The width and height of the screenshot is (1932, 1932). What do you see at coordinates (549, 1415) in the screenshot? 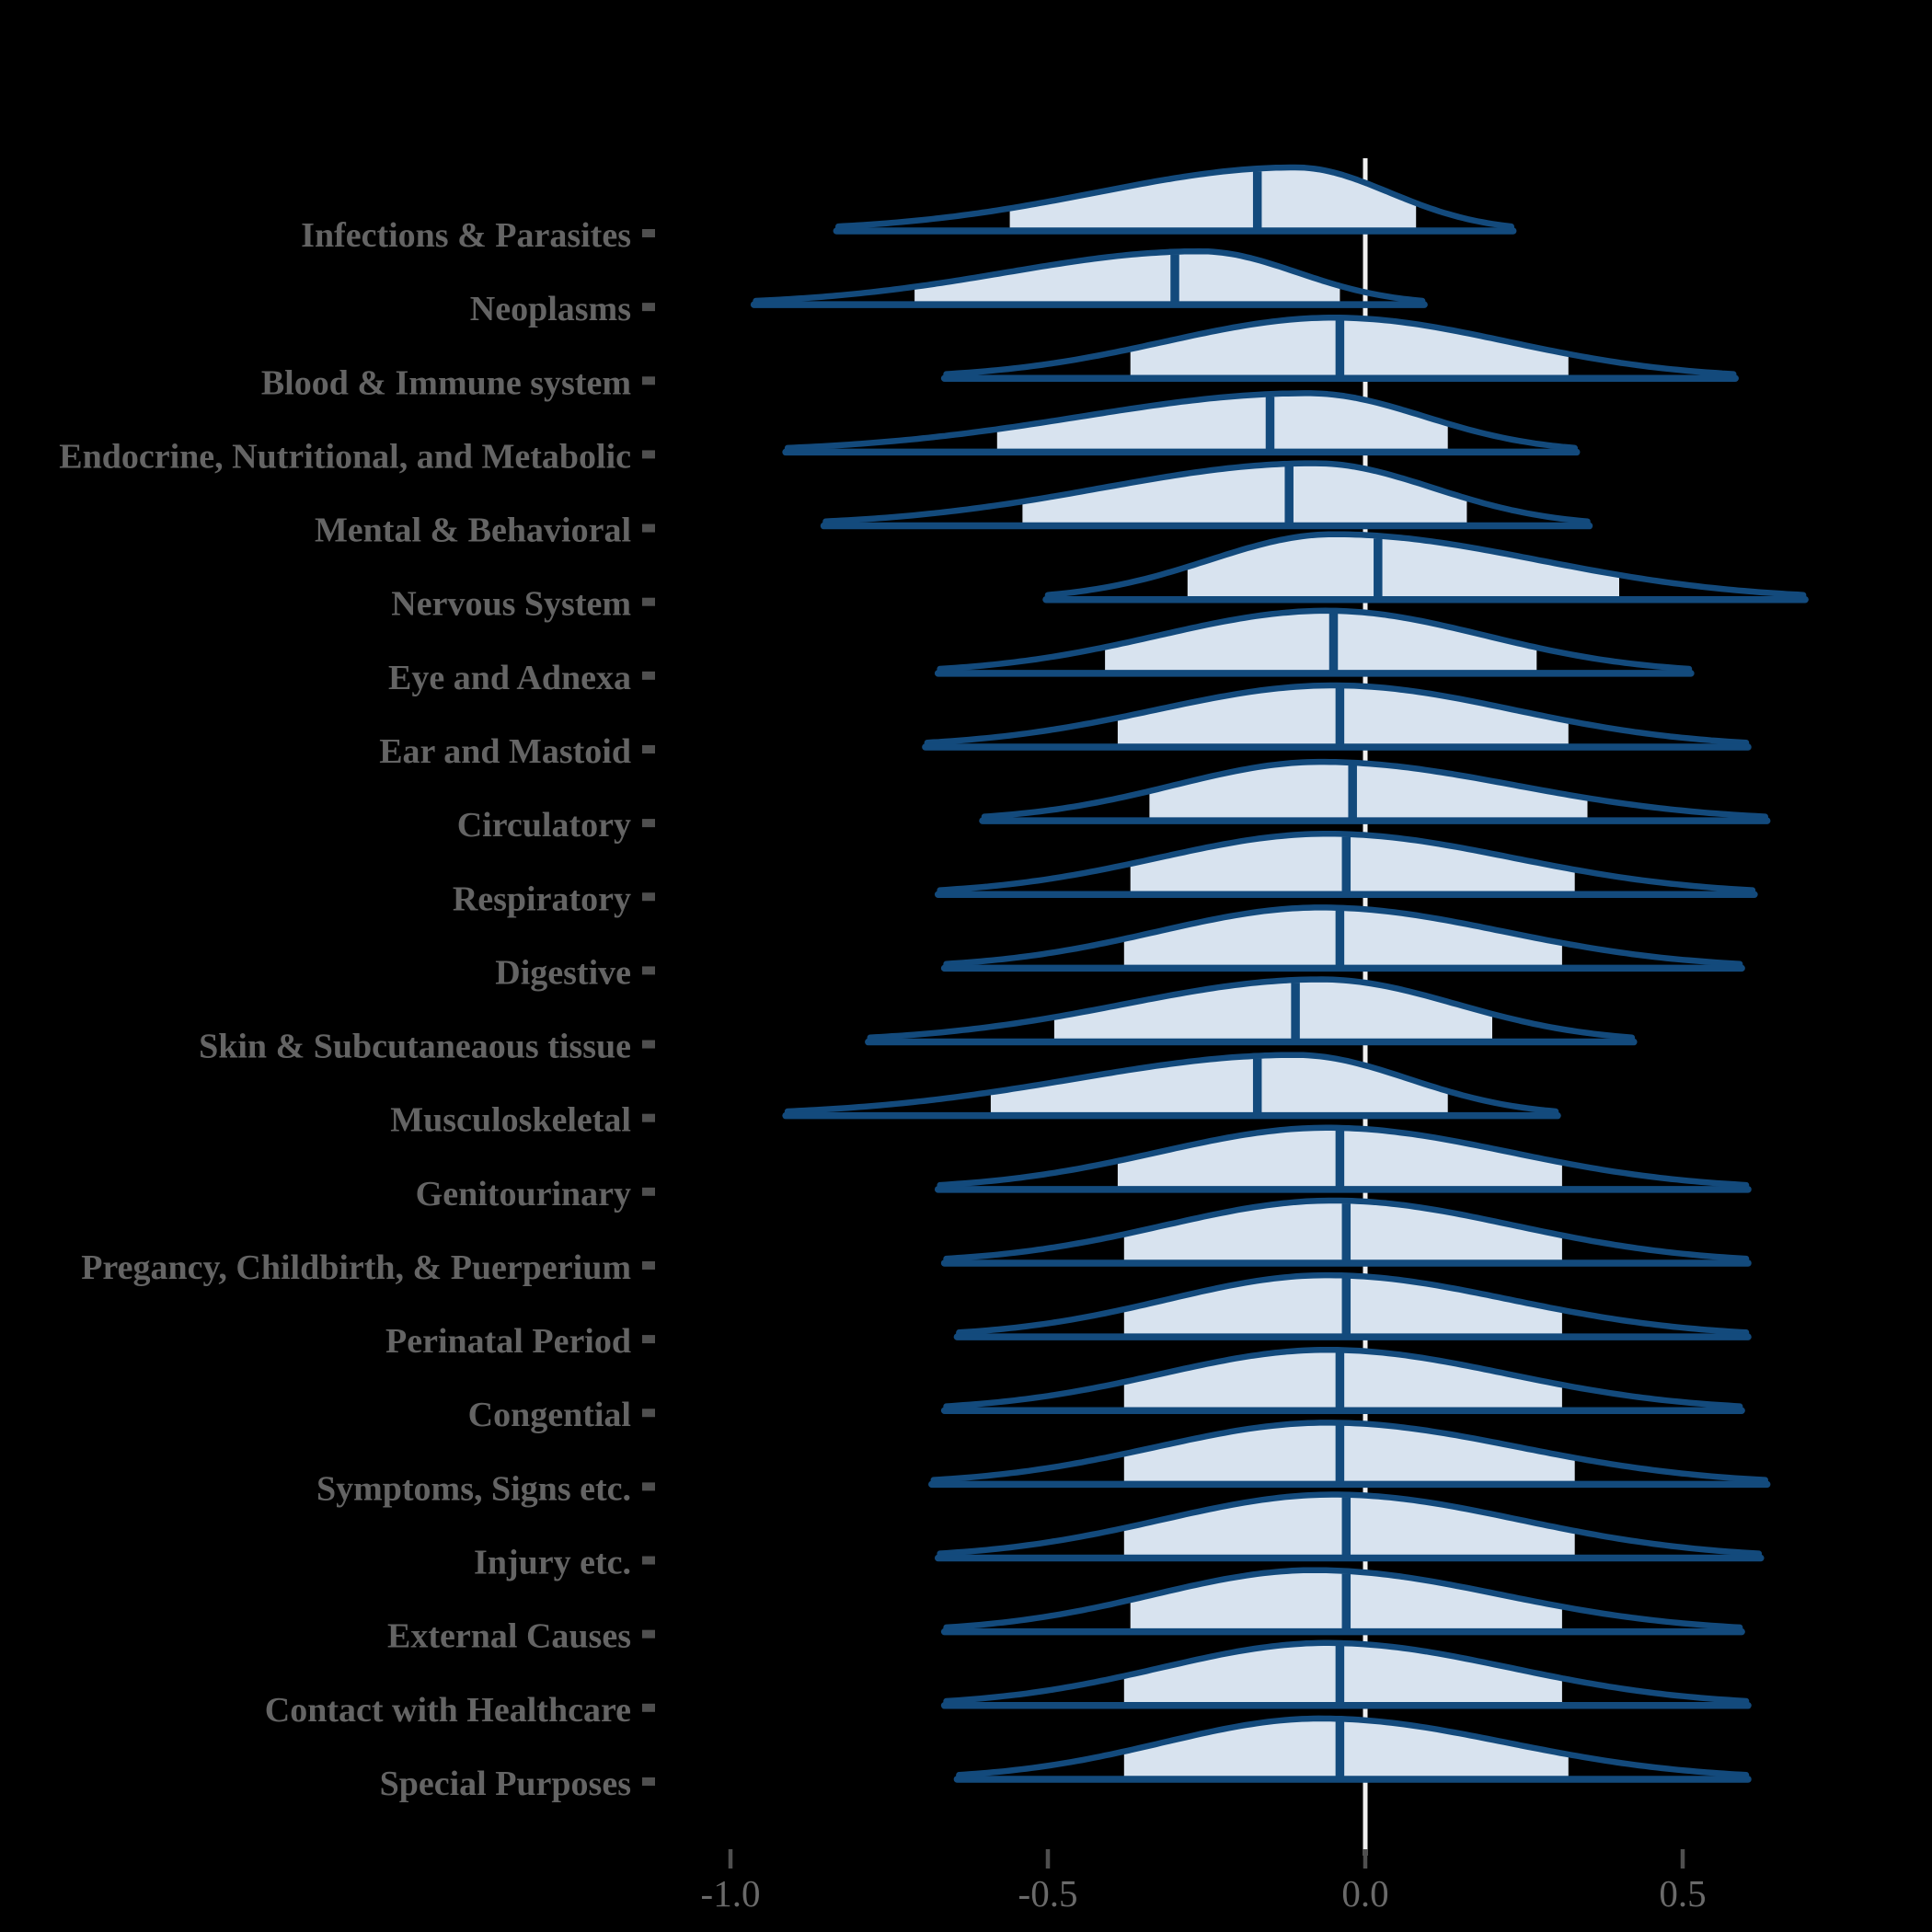
I see `category-label: Congential` at bounding box center [549, 1415].